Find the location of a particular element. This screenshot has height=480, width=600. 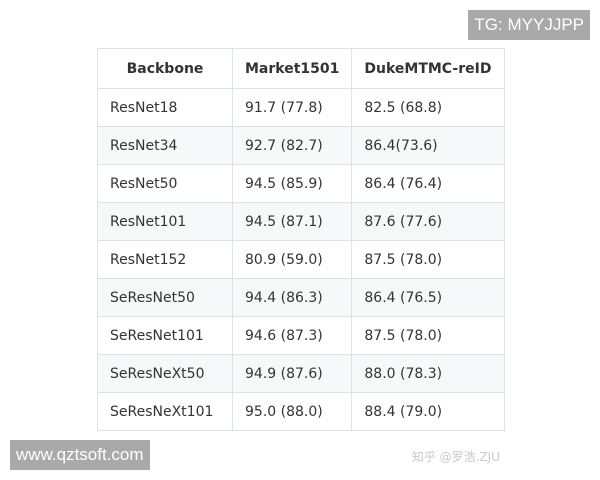

table-row: ResNet50 94.5 (85.9) 86.4 (76.4) is located at coordinates (301, 183).